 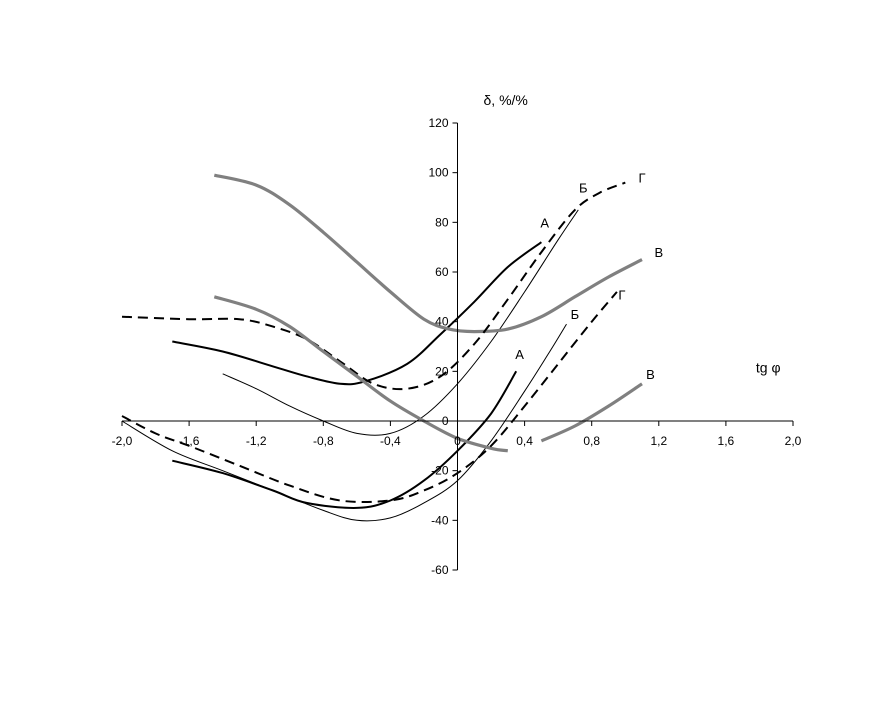 What do you see at coordinates (442, 371) in the screenshot?
I see `y-tick-label: 20` at bounding box center [442, 371].